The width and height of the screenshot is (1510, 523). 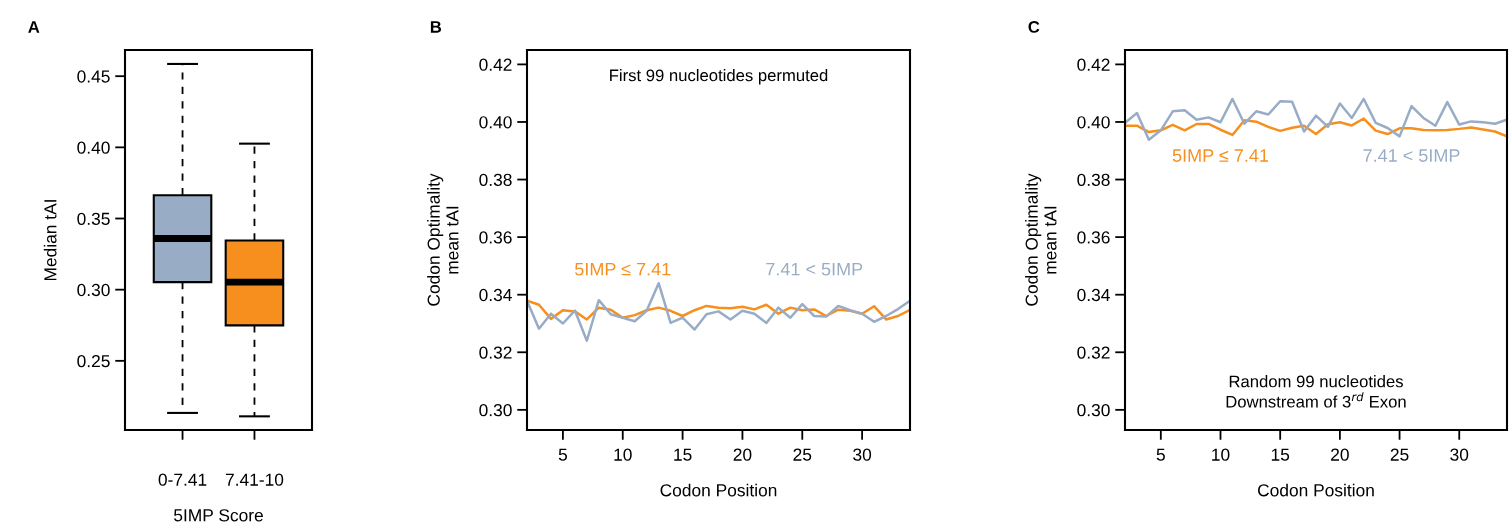 I want to click on y-axis-title: Median tAI, so click(x=50, y=240).